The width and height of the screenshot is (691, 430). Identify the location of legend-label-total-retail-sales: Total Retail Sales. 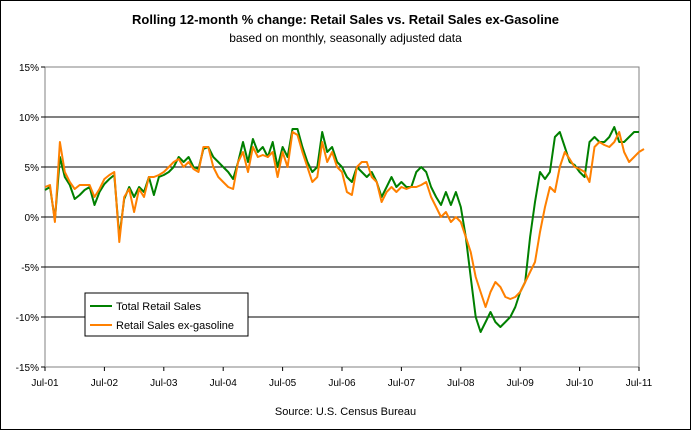
(158, 307).